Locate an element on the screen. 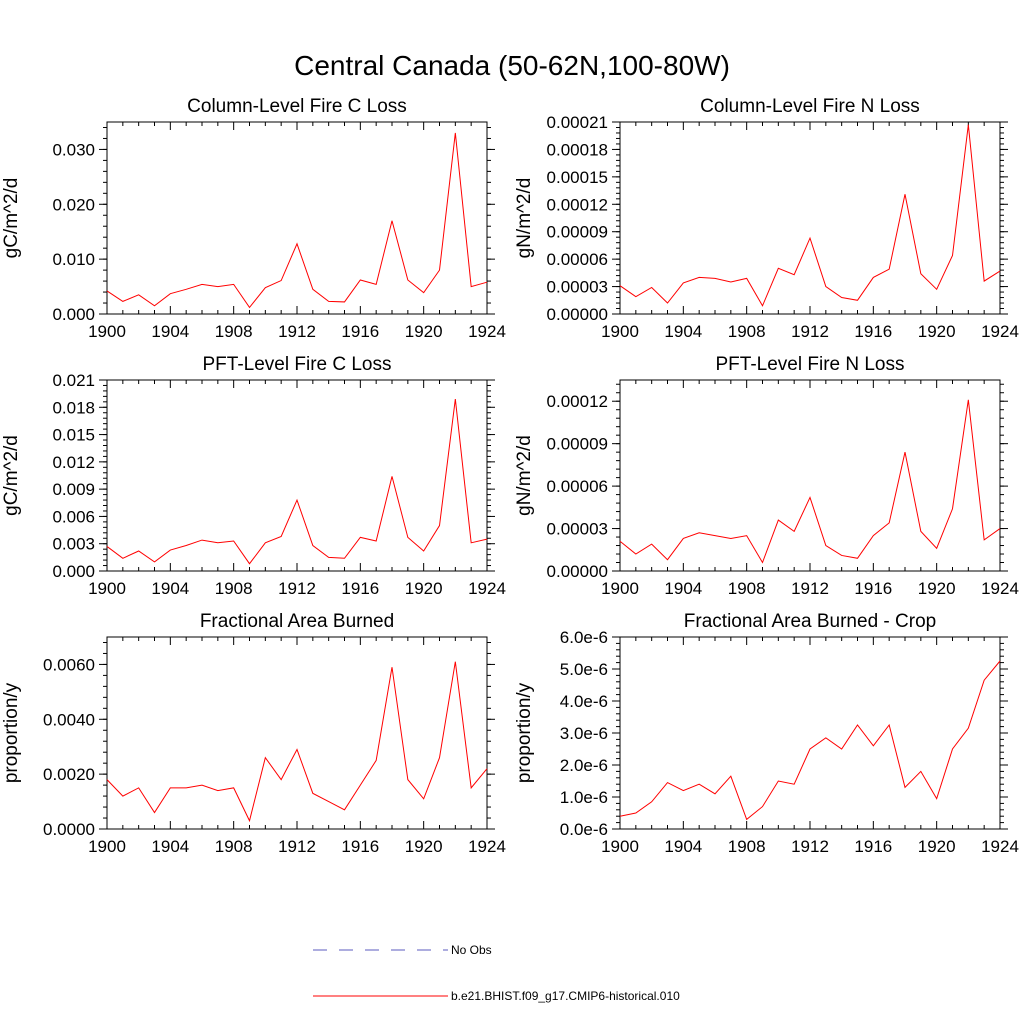 This screenshot has height=1024, width=1024. y-tick-label: 0.012 is located at coordinates (73, 462).